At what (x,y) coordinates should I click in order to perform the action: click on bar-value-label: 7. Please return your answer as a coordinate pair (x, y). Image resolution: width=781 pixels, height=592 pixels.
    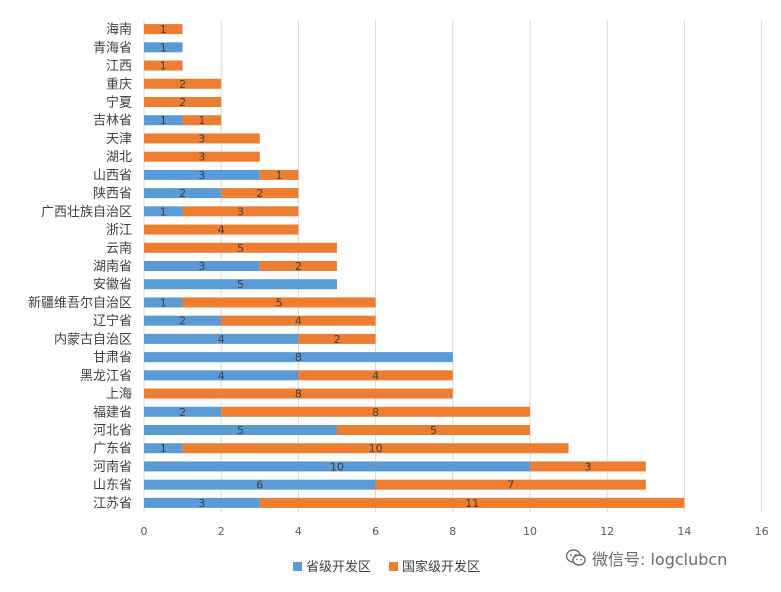
    Looking at the image, I should click on (510, 485).